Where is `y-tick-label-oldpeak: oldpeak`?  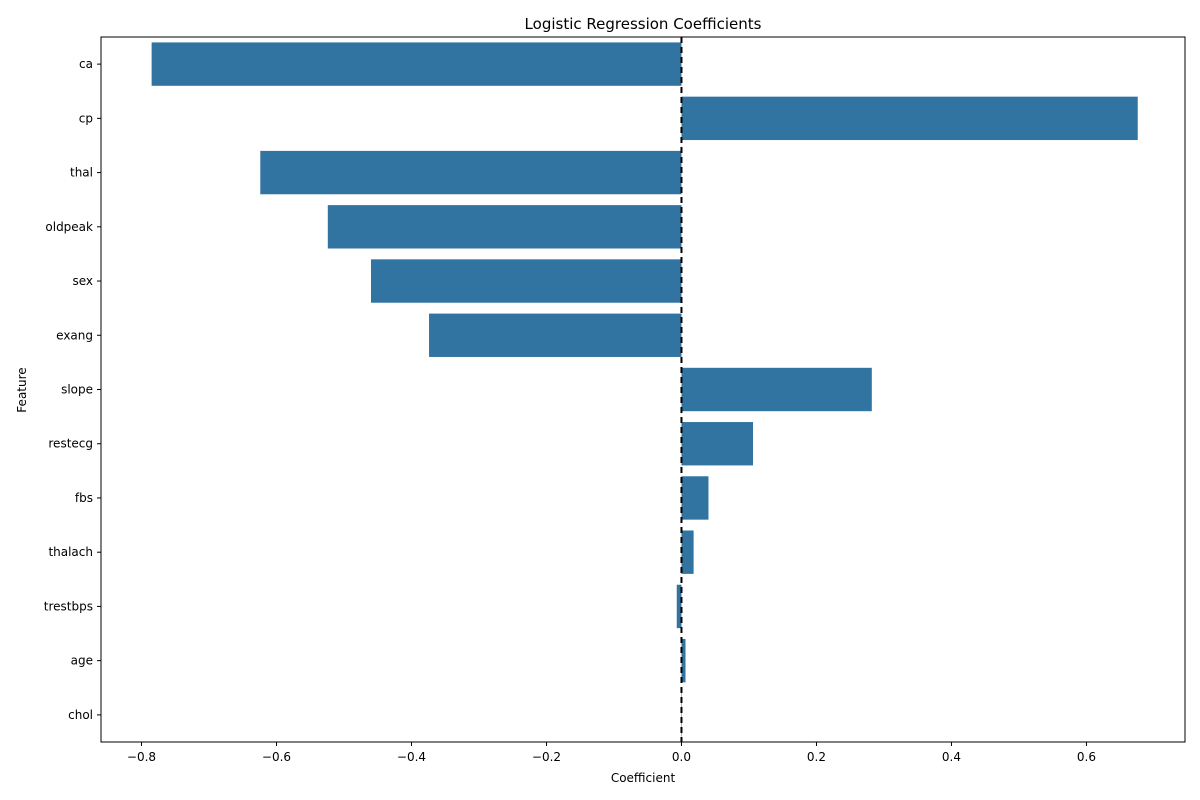
y-tick-label-oldpeak: oldpeak is located at coordinates (69, 227).